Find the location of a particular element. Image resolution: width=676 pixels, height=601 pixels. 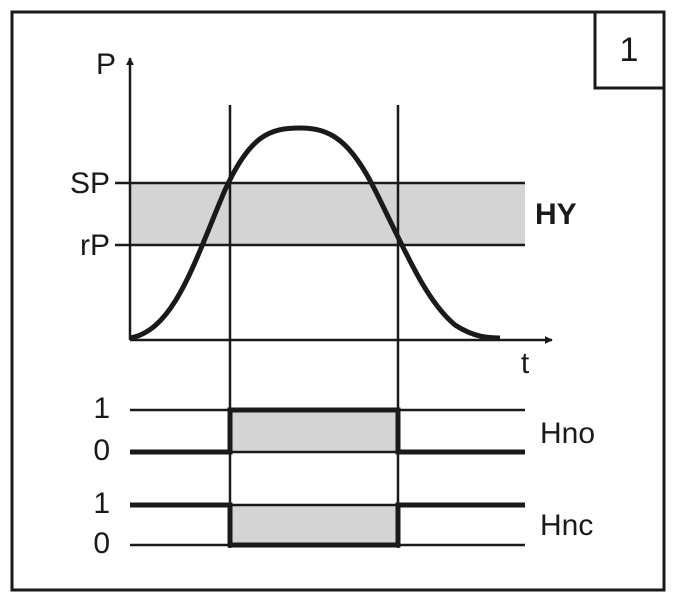

badge-box is located at coordinates (629, 50).